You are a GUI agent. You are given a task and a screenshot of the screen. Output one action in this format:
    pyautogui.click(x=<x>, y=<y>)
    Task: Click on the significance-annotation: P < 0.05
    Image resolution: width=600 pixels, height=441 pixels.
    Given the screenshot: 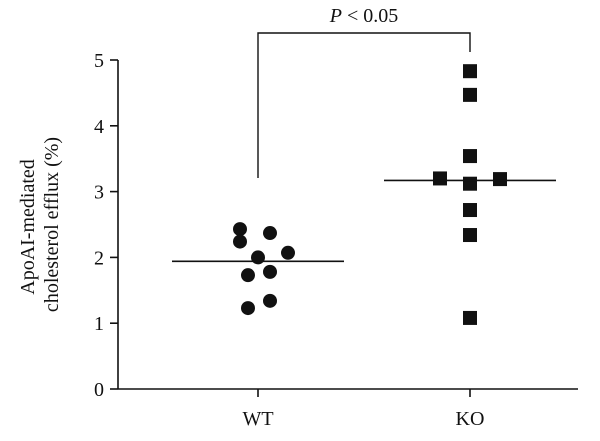 What is the action you would take?
    pyautogui.click(x=364, y=91)
    